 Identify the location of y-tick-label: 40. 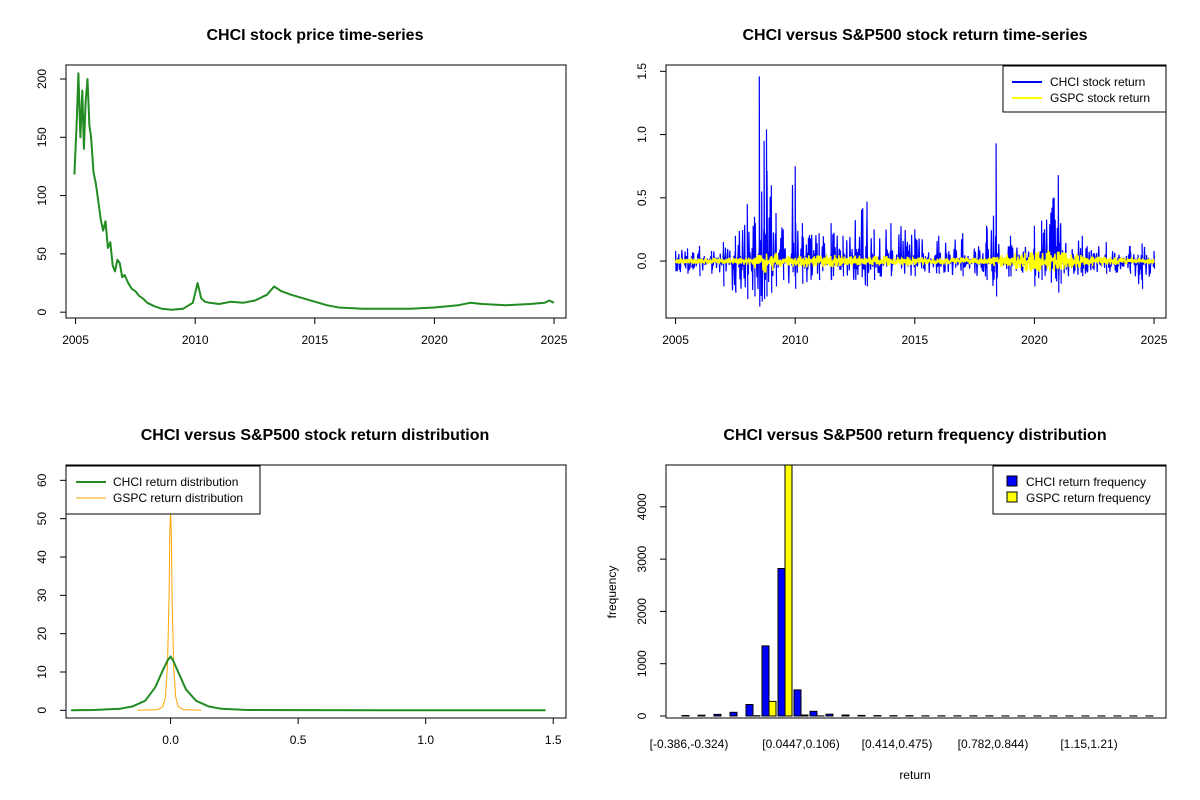
(42, 557).